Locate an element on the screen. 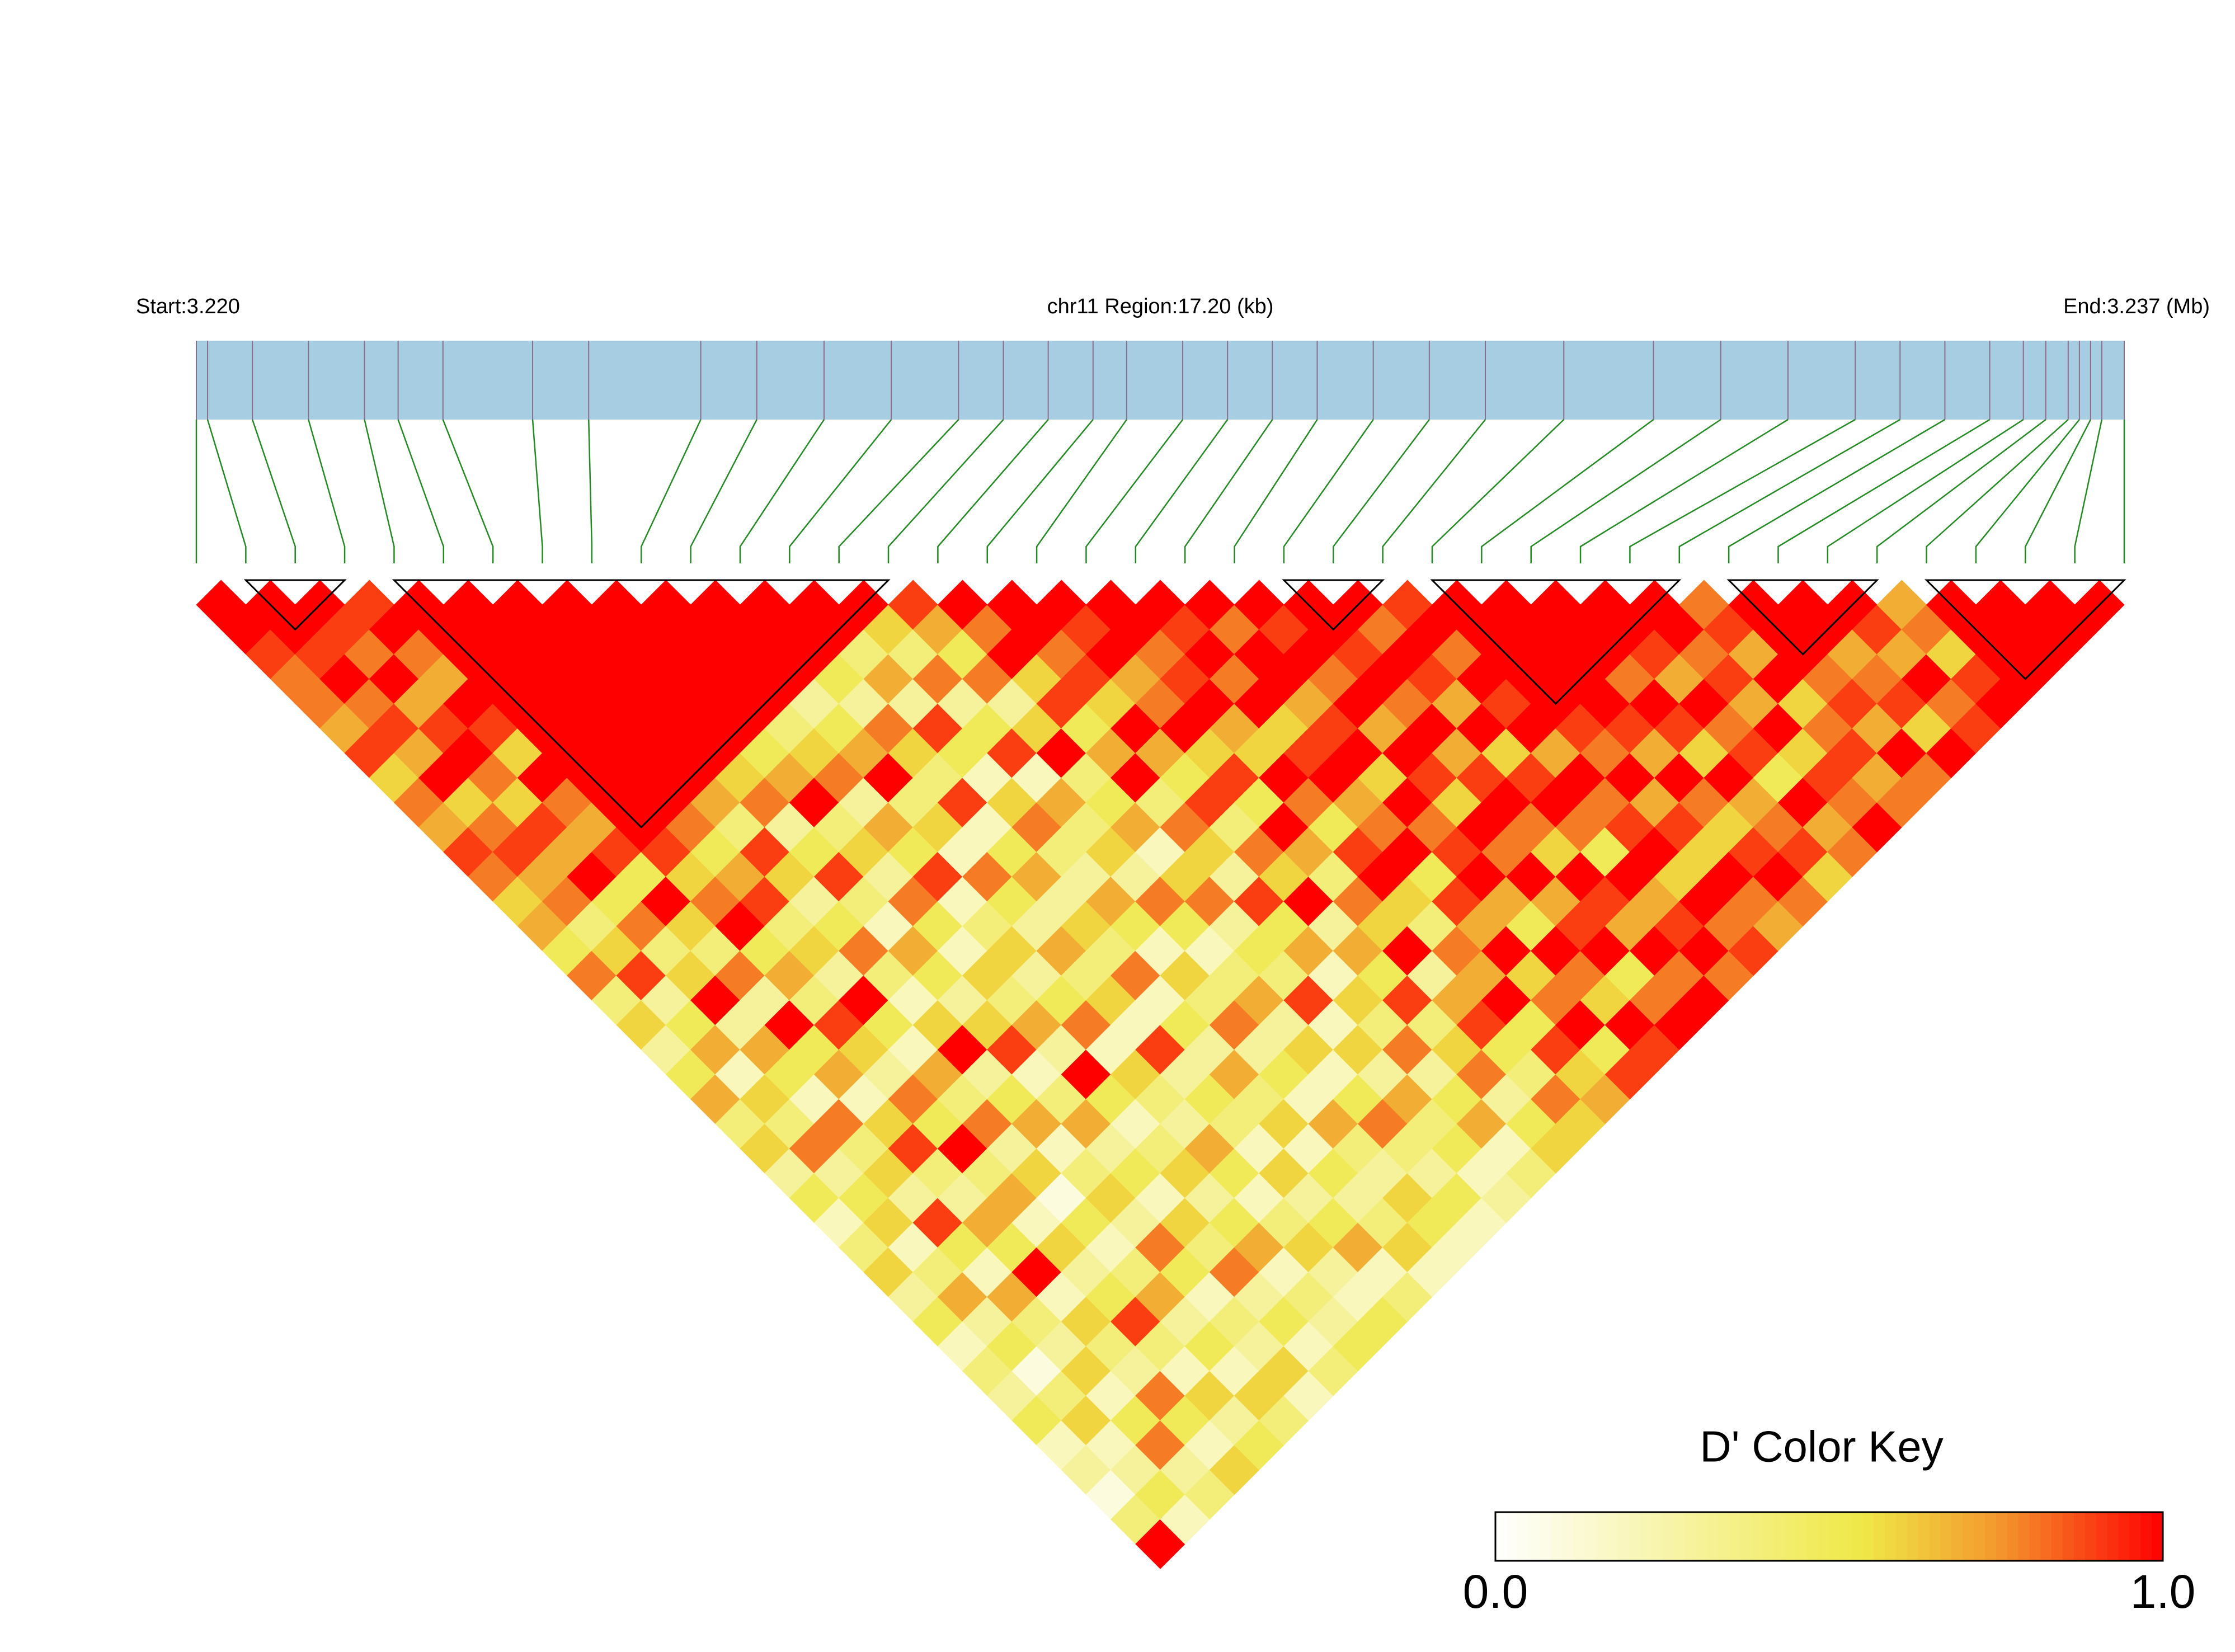  snp-track is located at coordinates (1160, 381).